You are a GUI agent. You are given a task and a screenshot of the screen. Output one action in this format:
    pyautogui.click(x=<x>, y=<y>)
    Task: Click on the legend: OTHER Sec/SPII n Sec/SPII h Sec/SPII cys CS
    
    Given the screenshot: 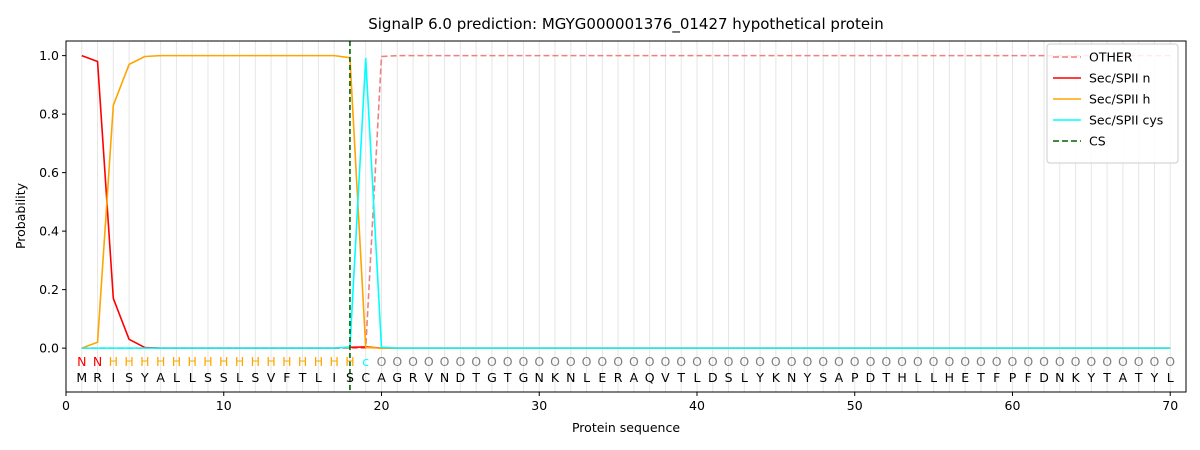 What is the action you would take?
    pyautogui.click(x=1112, y=103)
    